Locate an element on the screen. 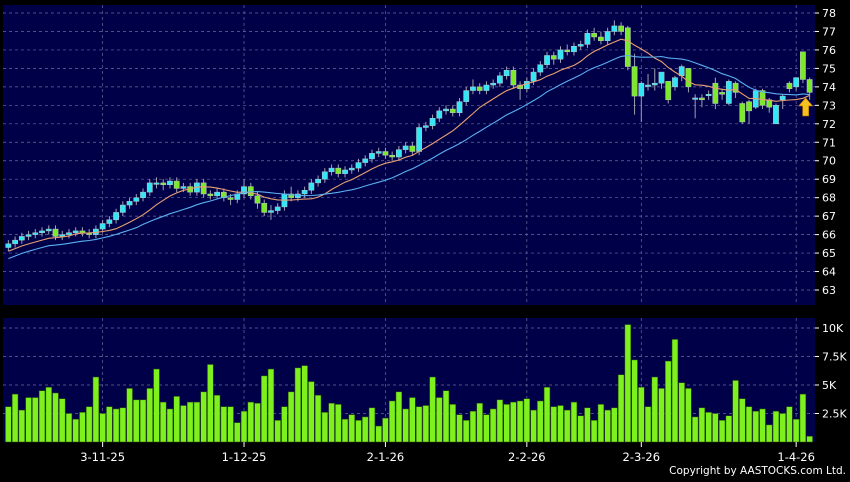  price-tick-label: 68 is located at coordinates (829, 198).